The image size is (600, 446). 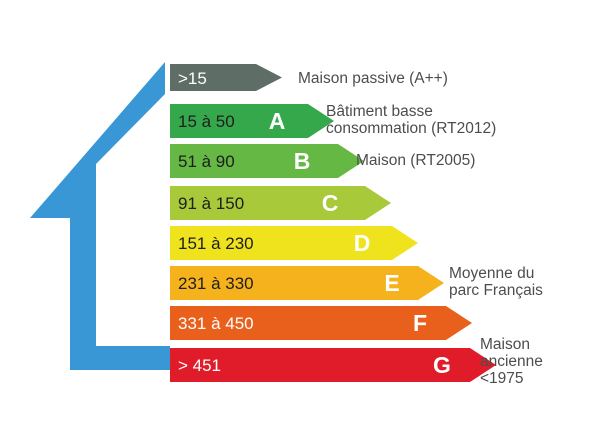 What do you see at coordinates (216, 243) in the screenshot?
I see `energy-range-label: 151 à 230` at bounding box center [216, 243].